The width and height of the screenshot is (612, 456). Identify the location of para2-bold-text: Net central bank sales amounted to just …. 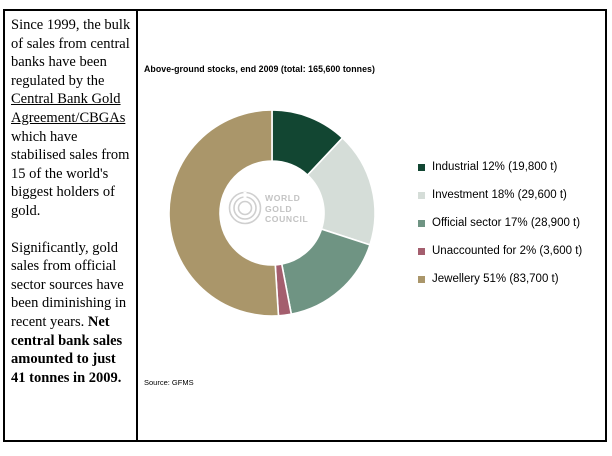
(67, 349).